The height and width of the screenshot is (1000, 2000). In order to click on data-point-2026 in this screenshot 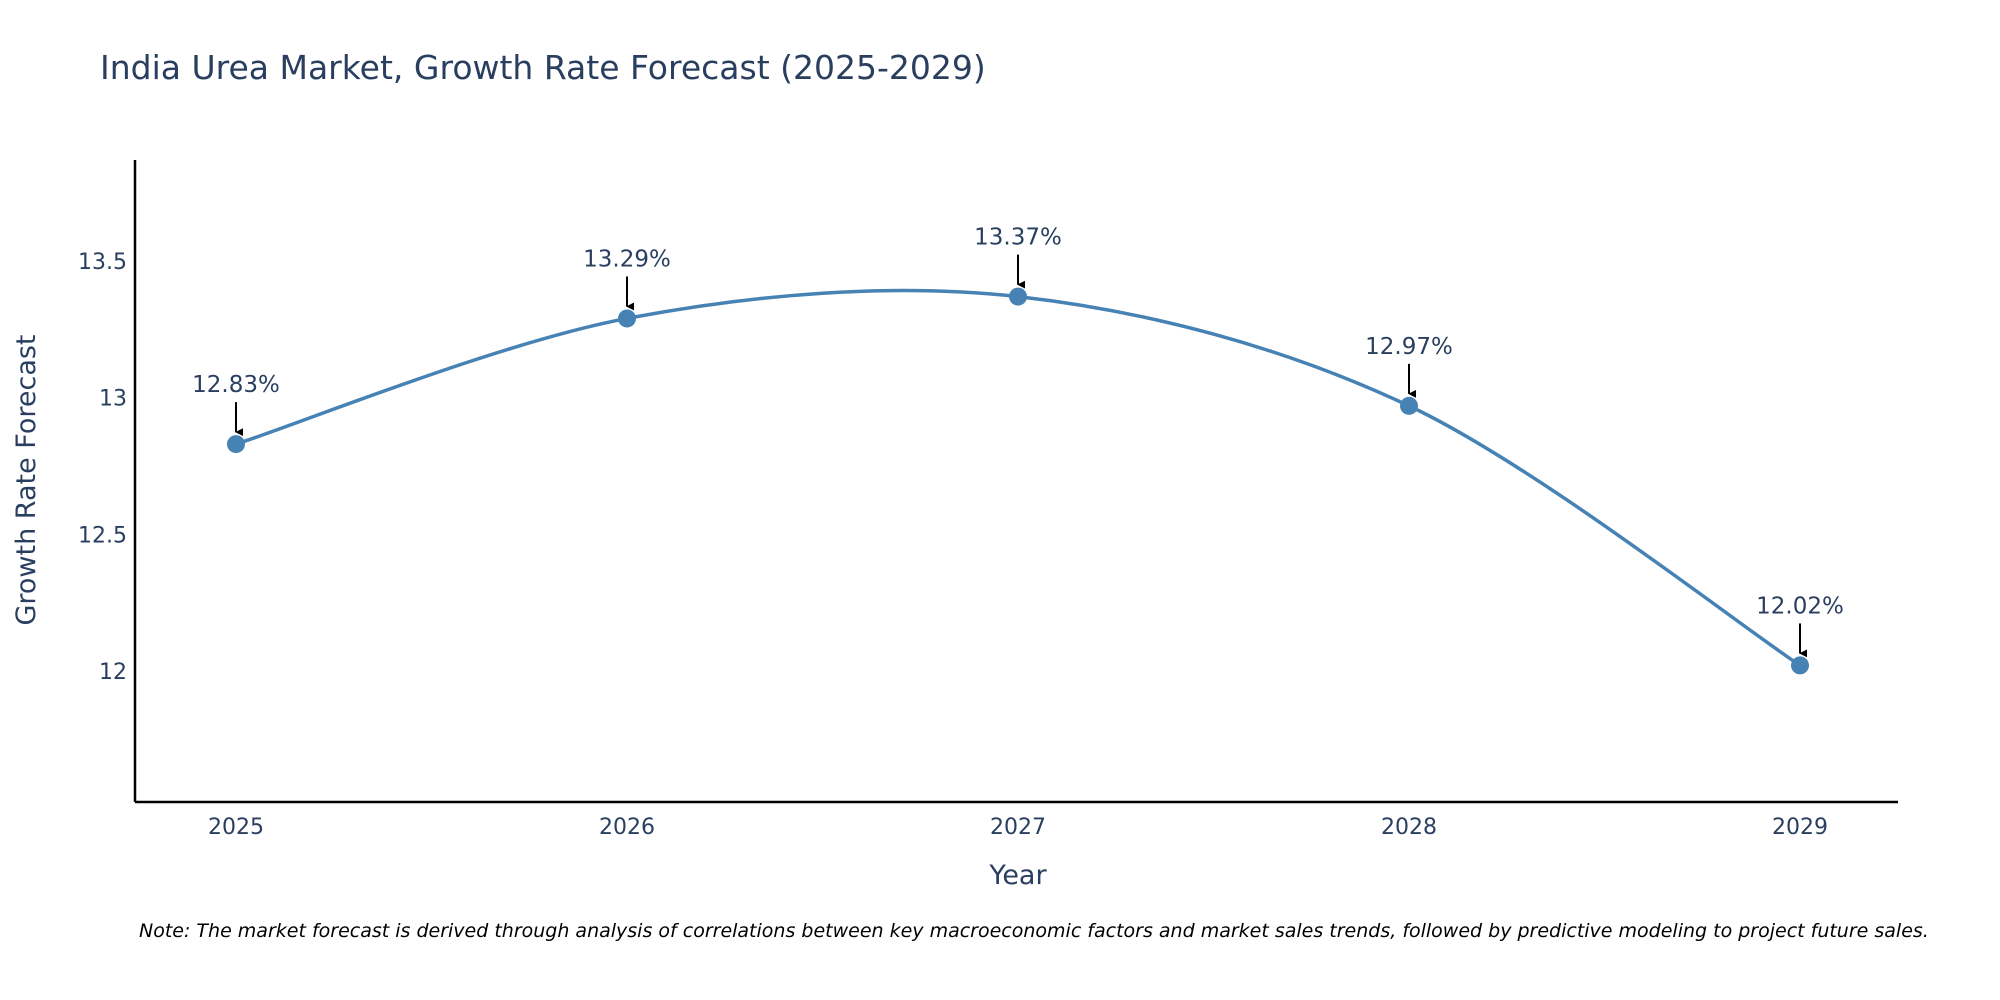, I will do `click(627, 318)`.